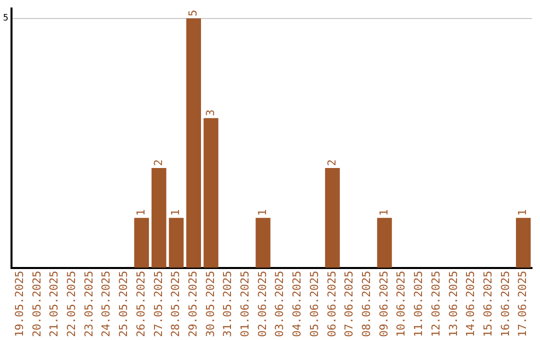 Image resolution: width=540 pixels, height=340 pixels. What do you see at coordinates (210, 304) in the screenshot?
I see `x-tick-label: 30.05.2025` at bounding box center [210, 304].